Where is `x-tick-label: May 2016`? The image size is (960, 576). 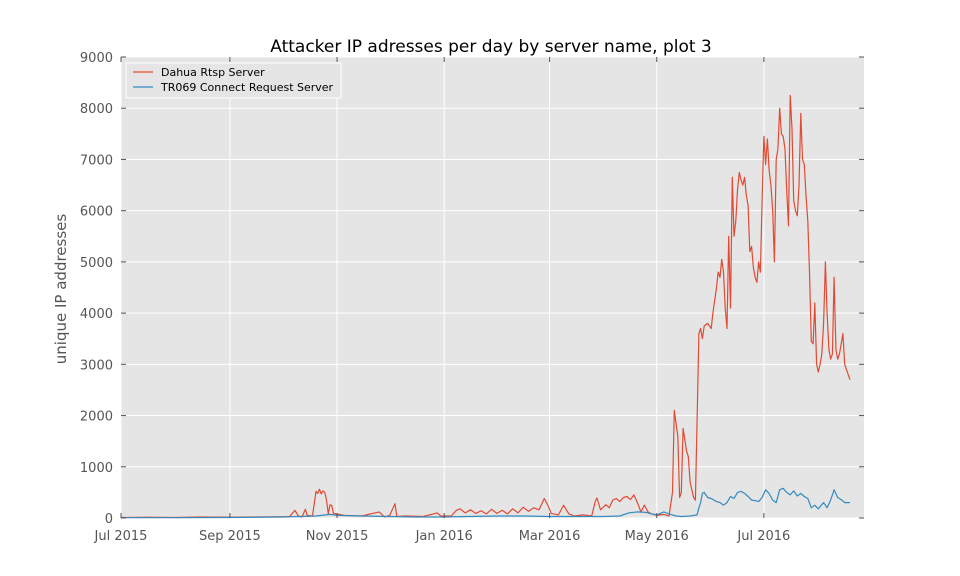
x-tick-label: May 2016 is located at coordinates (657, 536).